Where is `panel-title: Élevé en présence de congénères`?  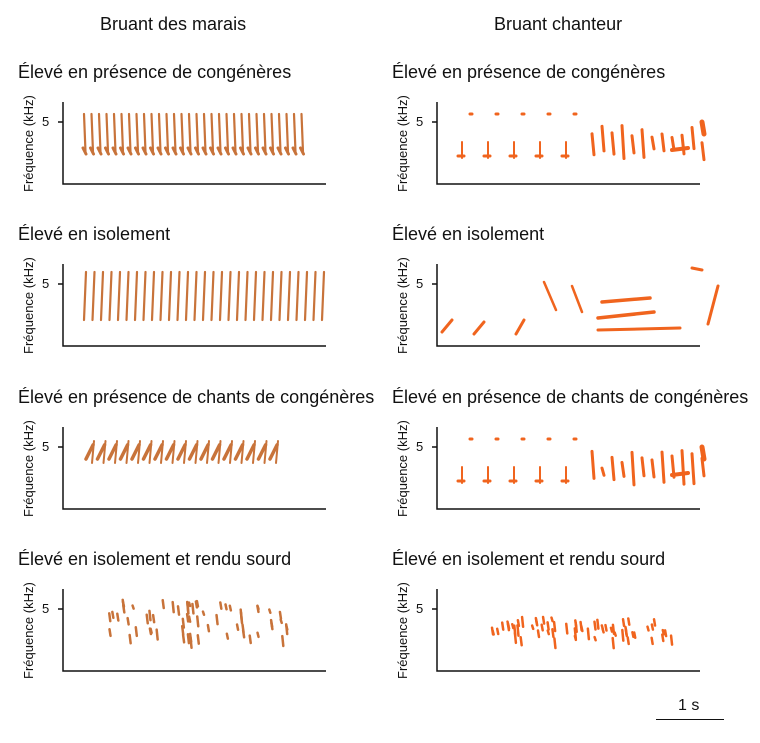 panel-title: Élevé en présence de congénères is located at coordinates (155, 72).